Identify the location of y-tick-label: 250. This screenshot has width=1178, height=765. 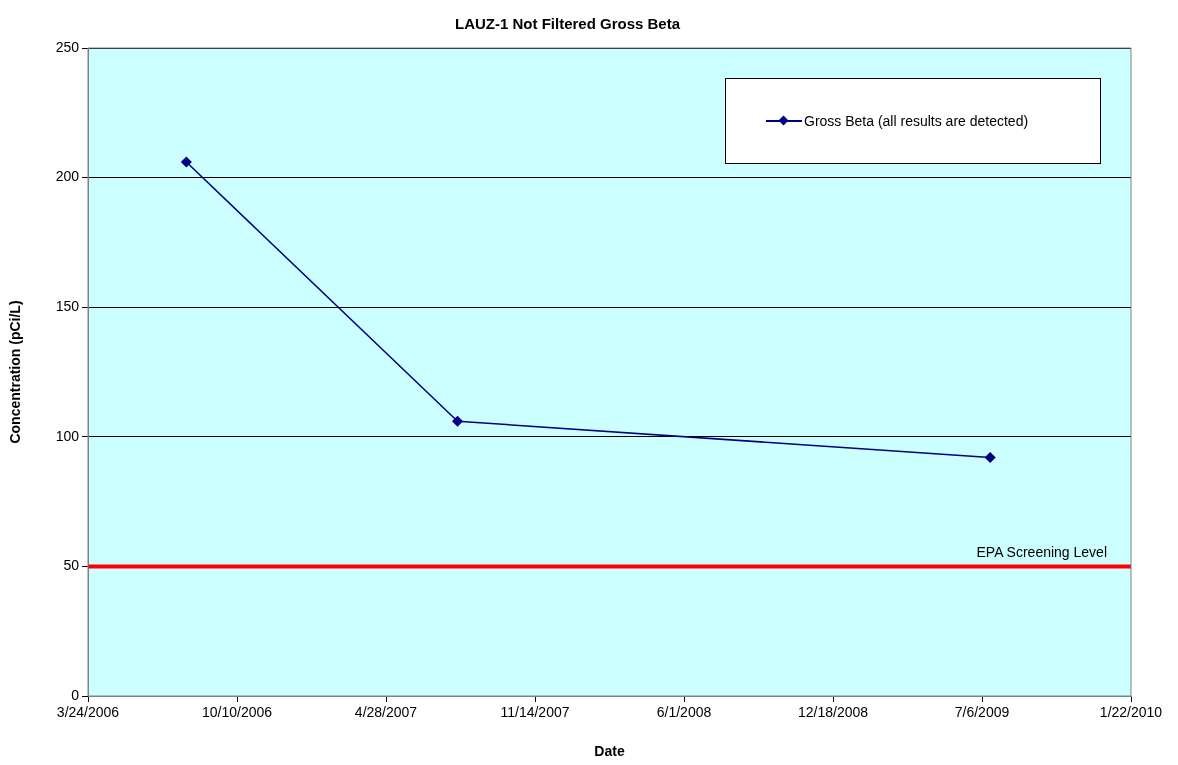
(67, 46).